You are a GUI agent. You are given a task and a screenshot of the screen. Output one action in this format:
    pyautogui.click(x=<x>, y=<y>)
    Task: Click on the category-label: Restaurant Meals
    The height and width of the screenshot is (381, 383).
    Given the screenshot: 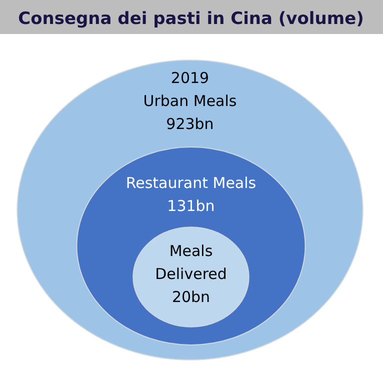 What is the action you would take?
    pyautogui.click(x=191, y=183)
    